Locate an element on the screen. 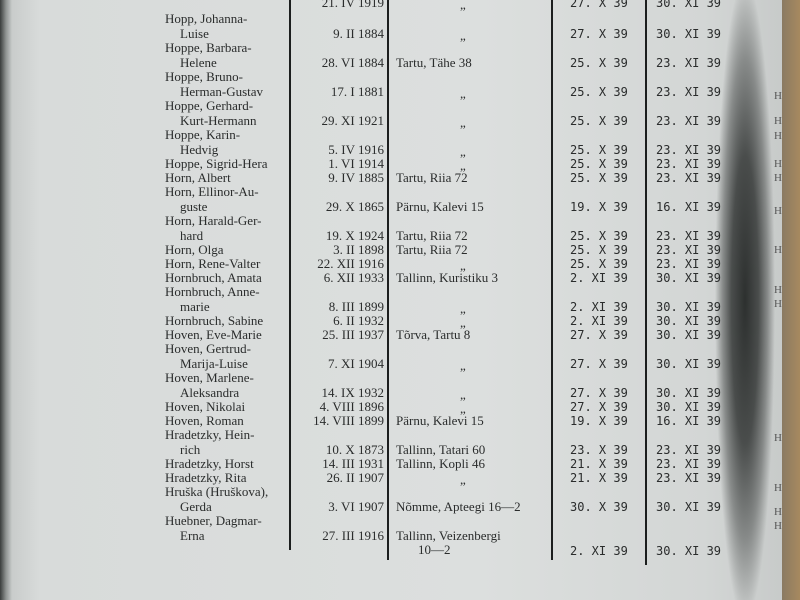 The image size is (800, 600). birth-date-cell: 6. XII 1933 is located at coordinates (353, 277).